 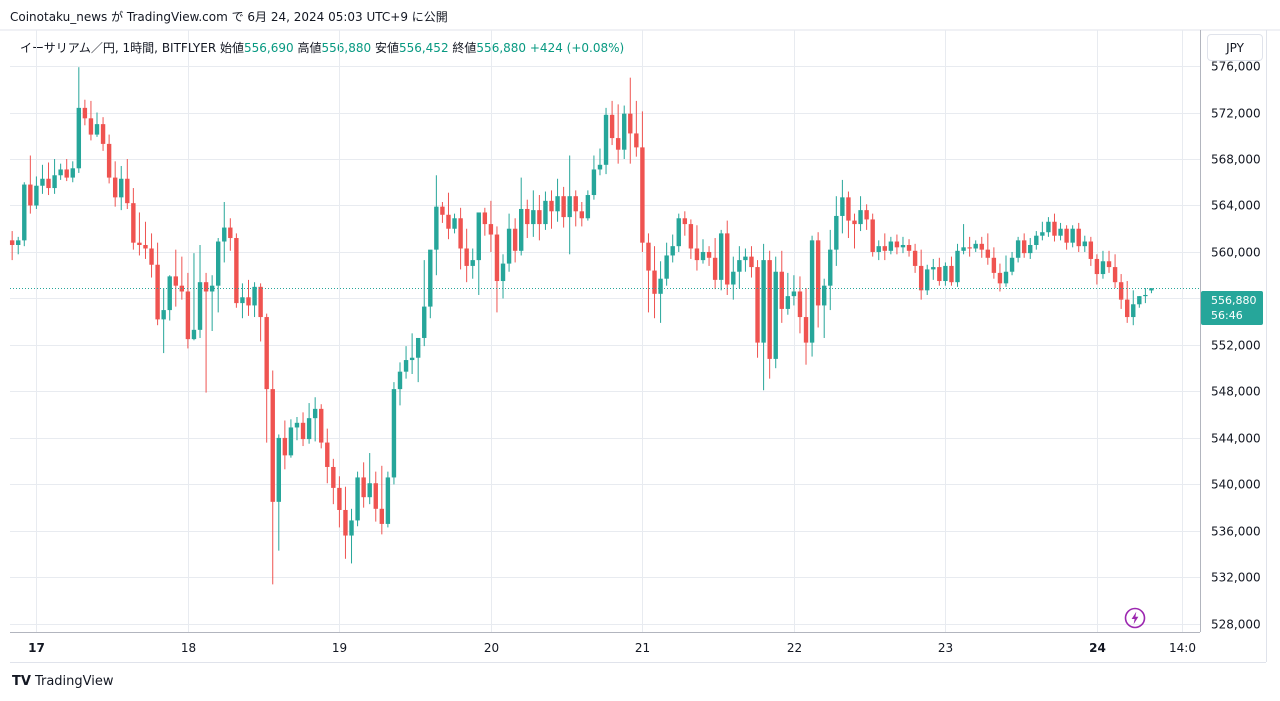 I want to click on x-tick-label: 17, so click(x=36, y=648).